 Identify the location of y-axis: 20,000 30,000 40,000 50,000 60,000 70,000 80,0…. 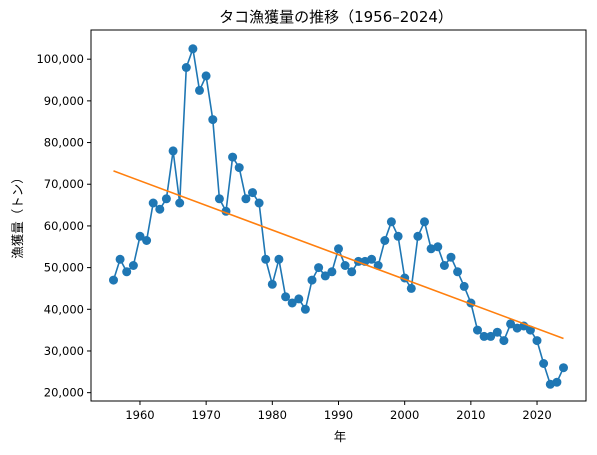
(63, 226).